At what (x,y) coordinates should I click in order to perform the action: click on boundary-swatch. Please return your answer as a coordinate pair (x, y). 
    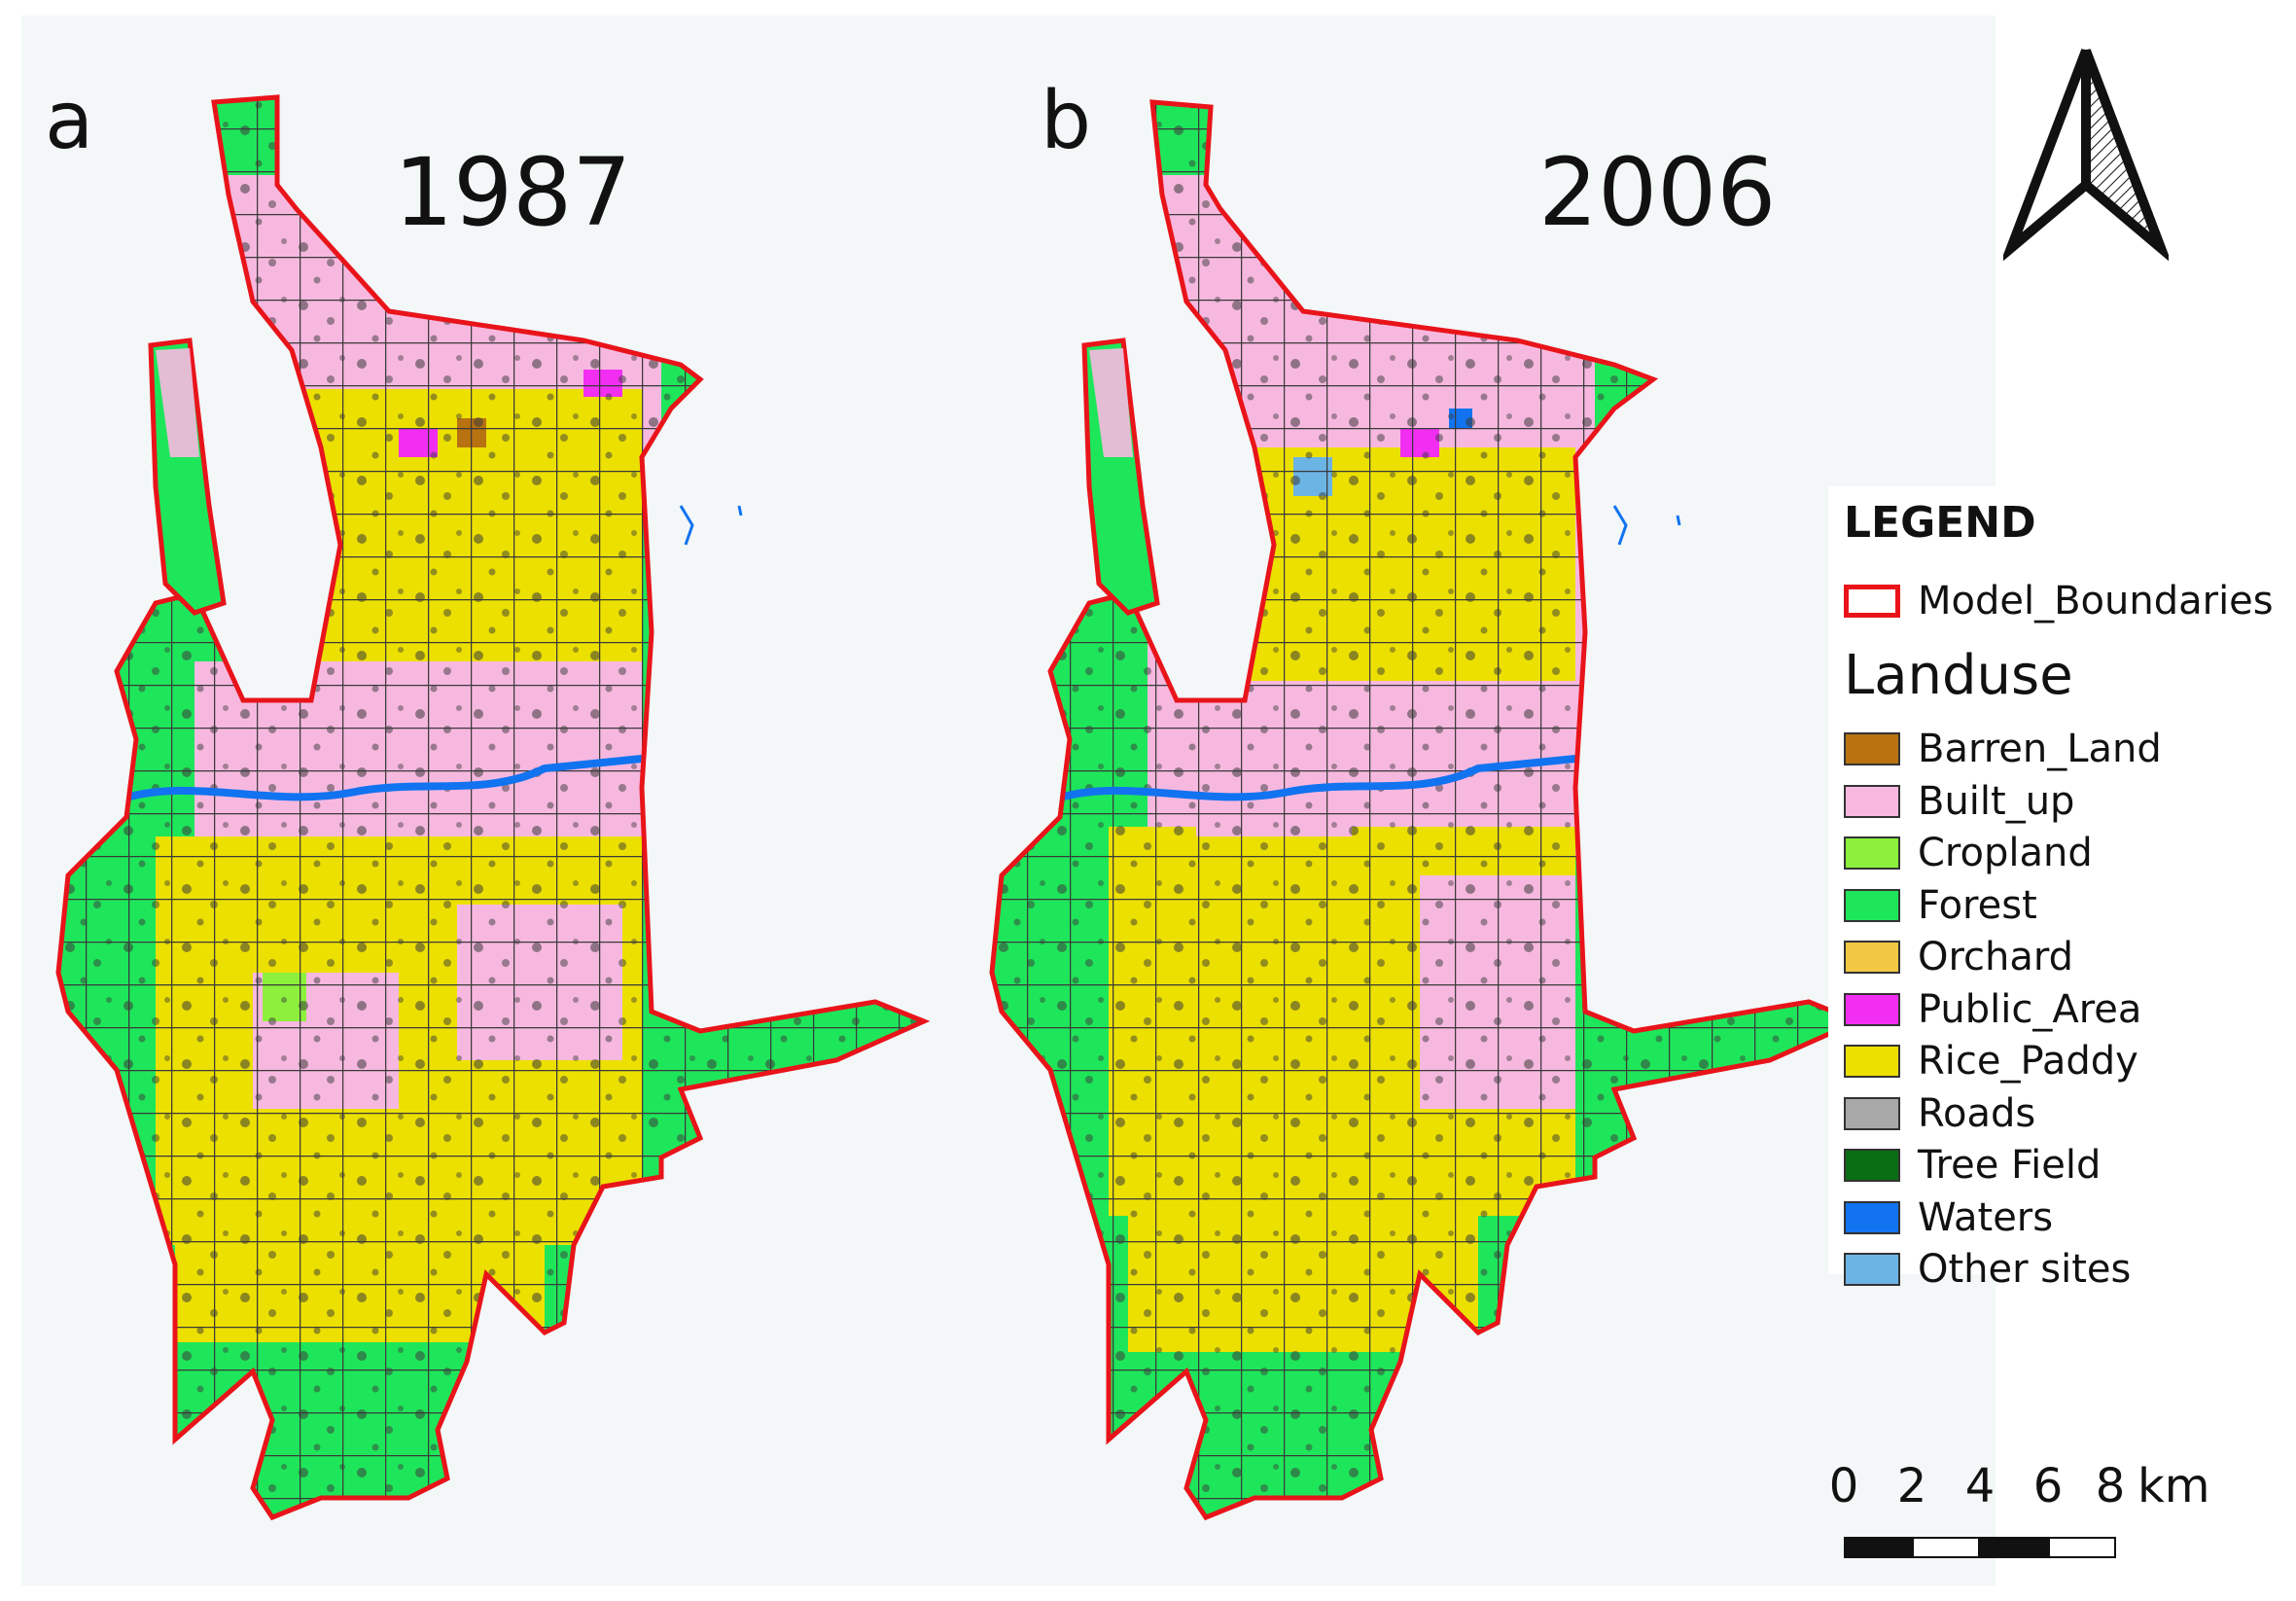
    Looking at the image, I should click on (1872, 601).